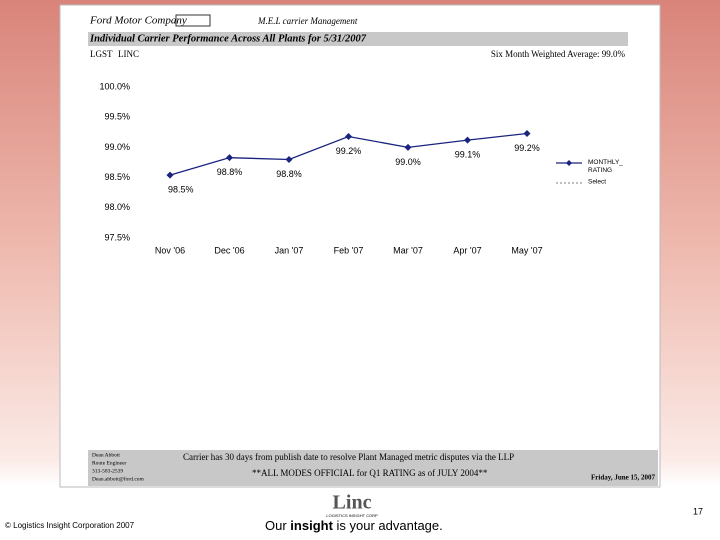 Image resolution: width=720 pixels, height=540 pixels. What do you see at coordinates (118, 478) in the screenshot?
I see `contact-line: Dean.abbott@ford.com` at bounding box center [118, 478].